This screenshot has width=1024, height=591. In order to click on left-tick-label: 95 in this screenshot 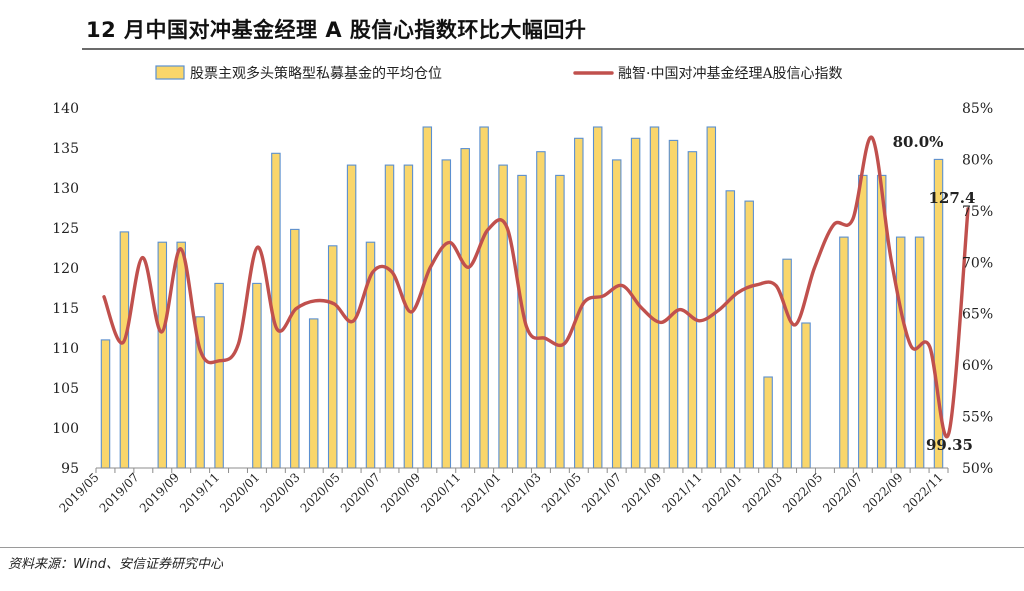, I will do `click(70, 469)`.